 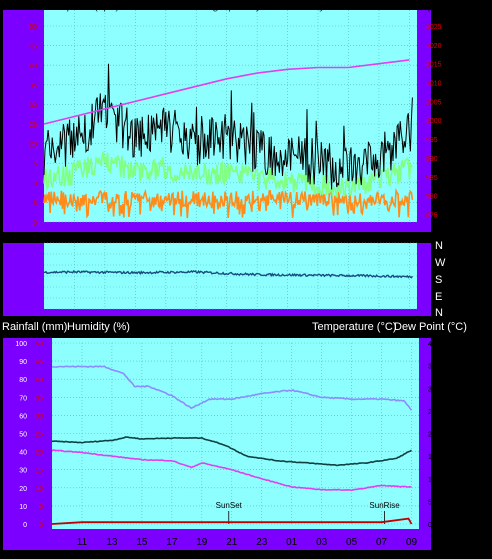 What do you see at coordinates (430, 502) in the screenshot?
I see `temp-tick-label: 5` at bounding box center [430, 502].